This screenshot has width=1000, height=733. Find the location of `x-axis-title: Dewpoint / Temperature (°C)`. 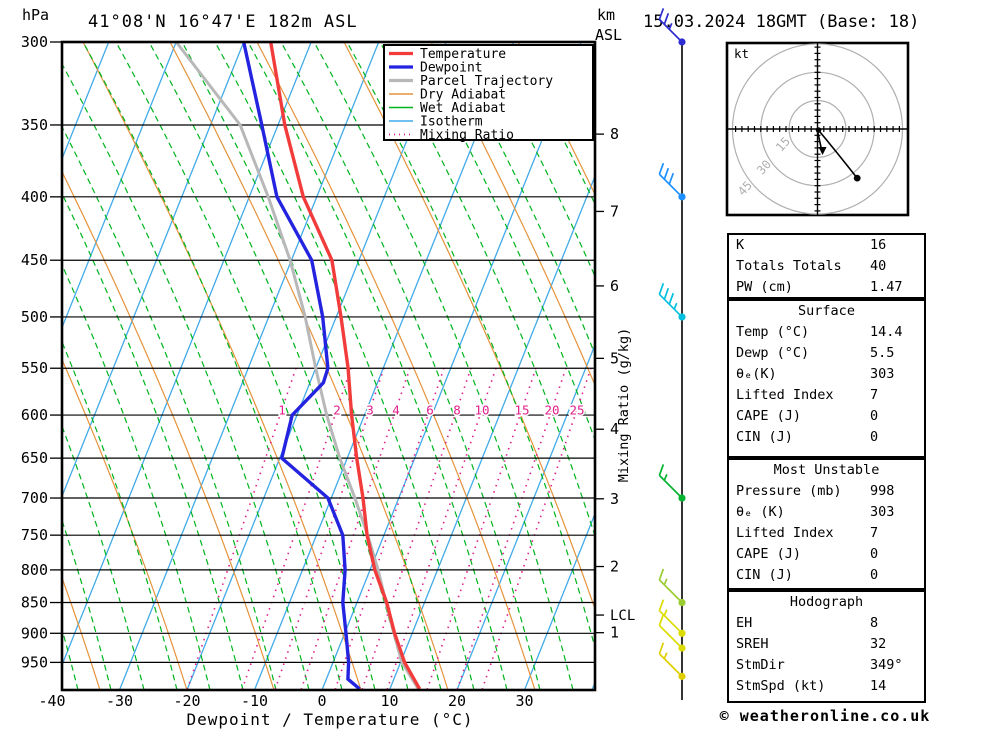

x-axis-title: Dewpoint / Temperature (°C) is located at coordinates (330, 719).